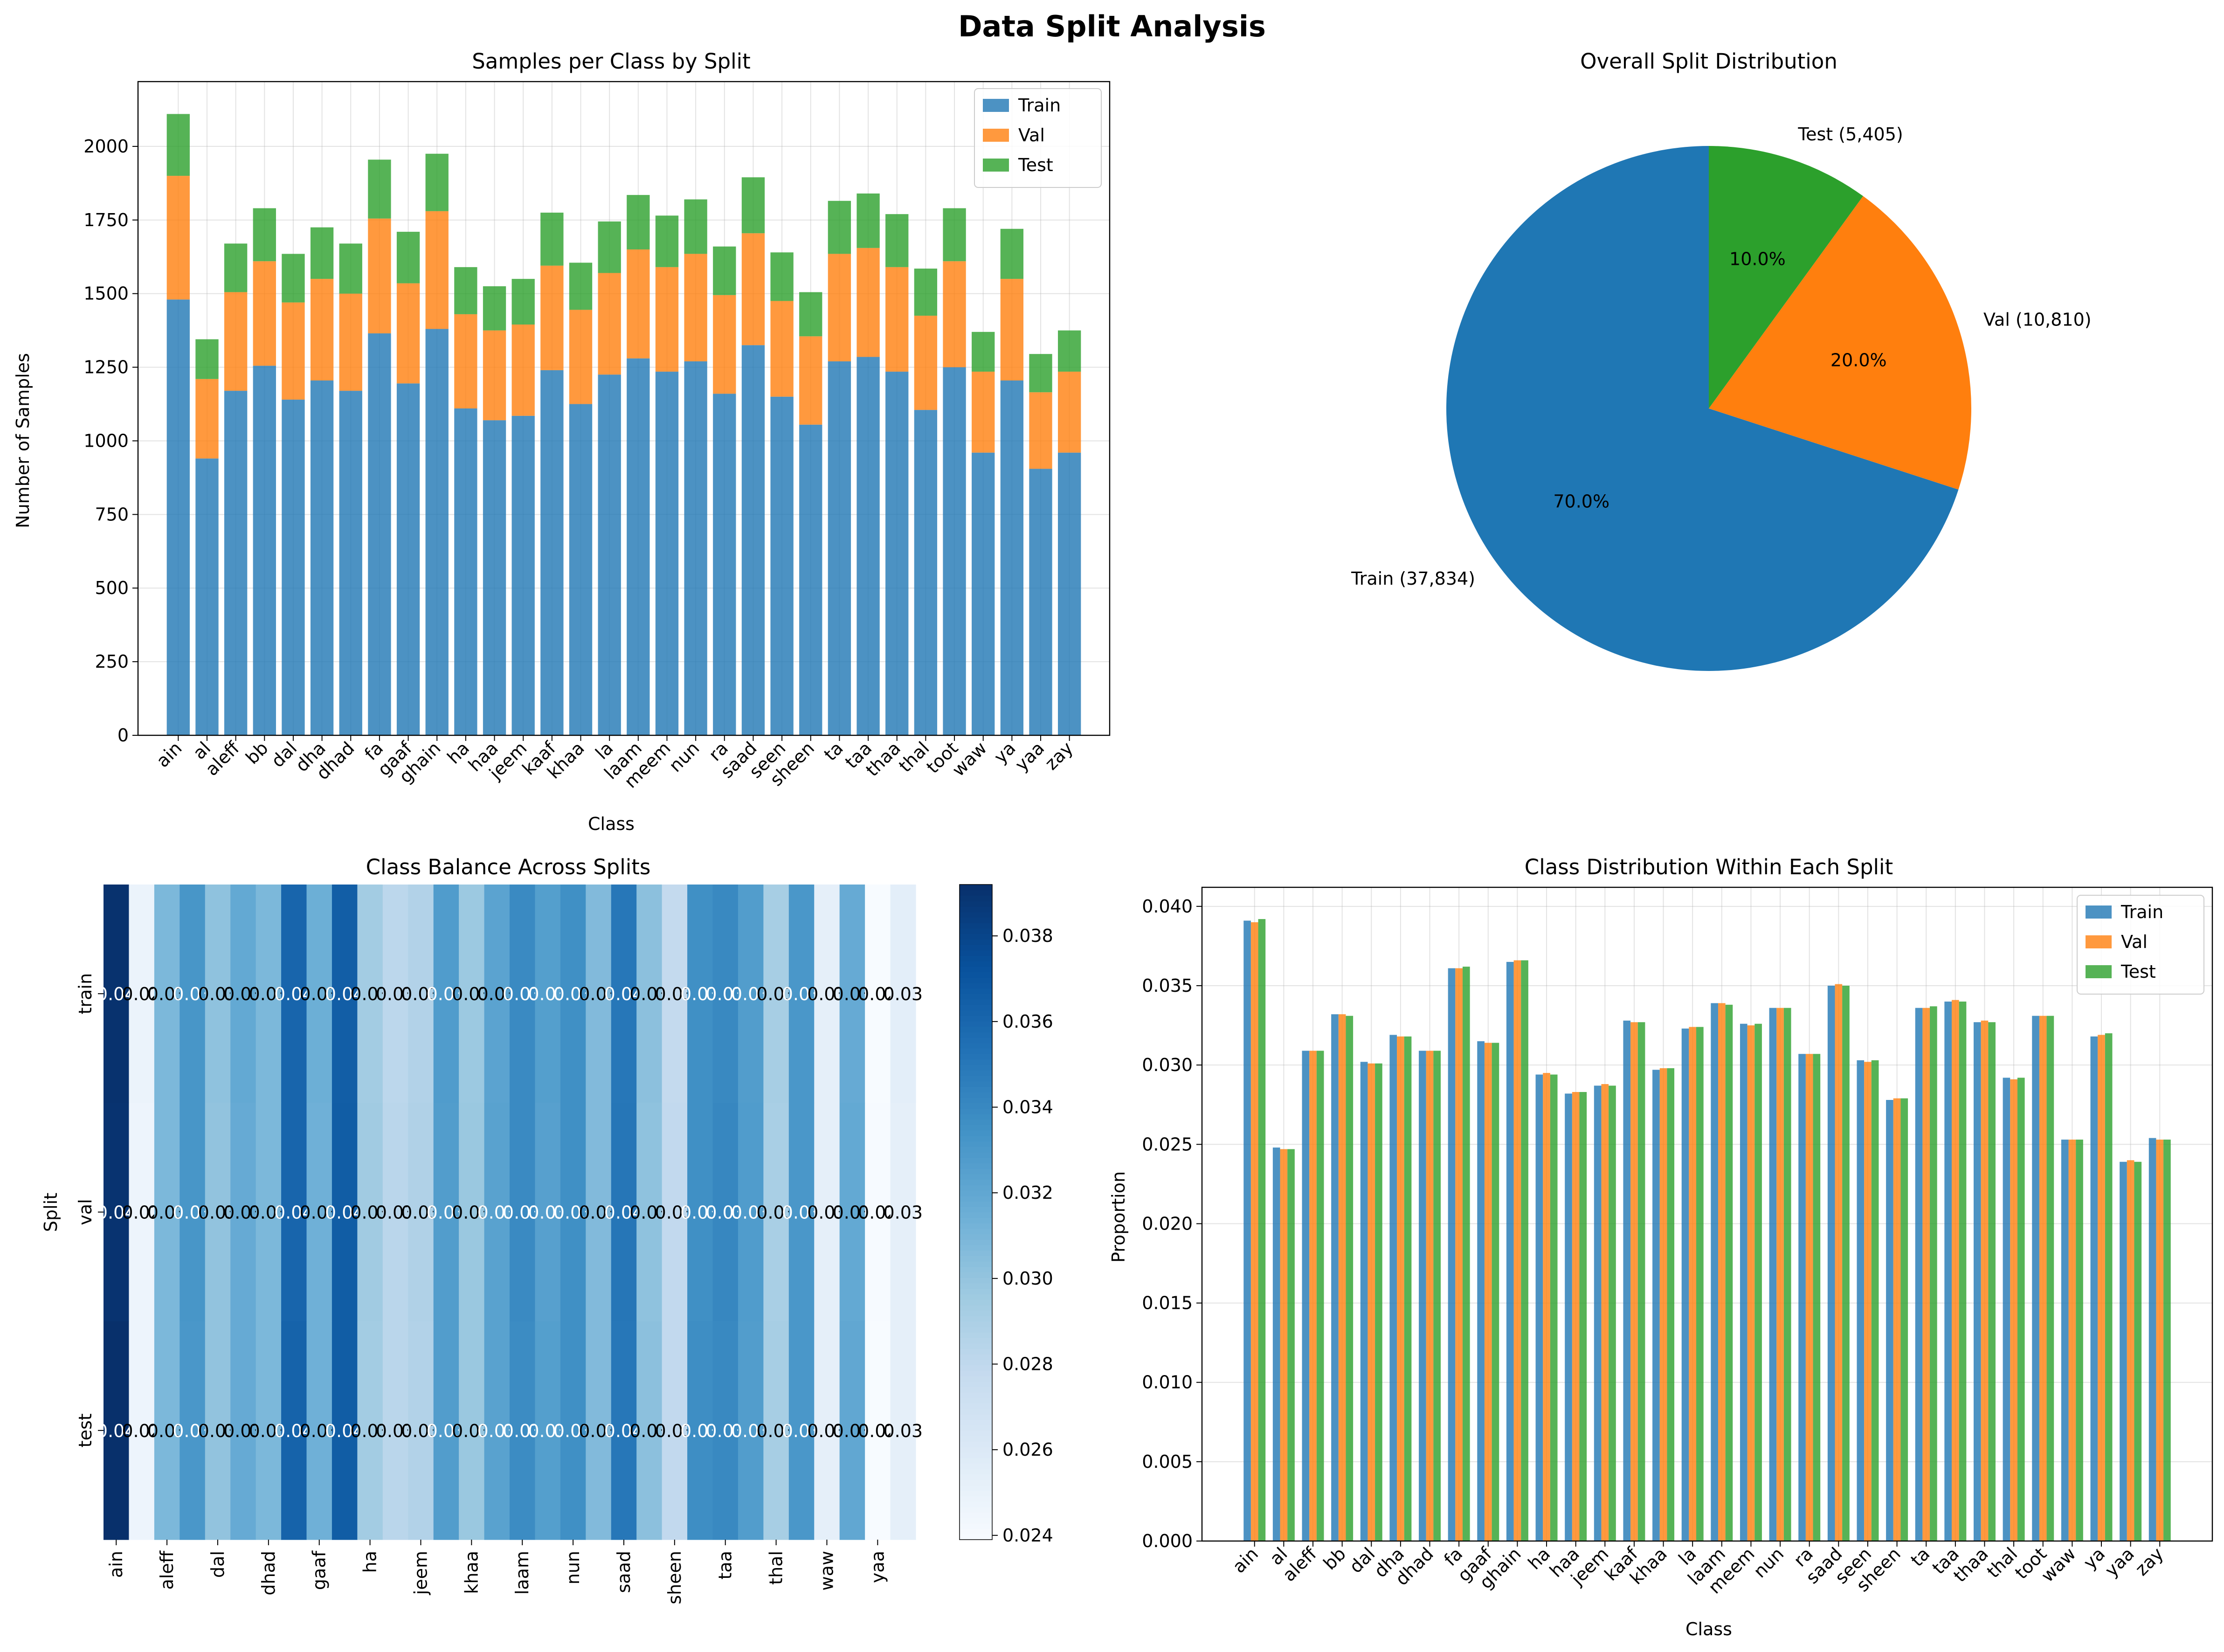  I want to click on chart4-bar-val-seen, so click(1868, 1301).